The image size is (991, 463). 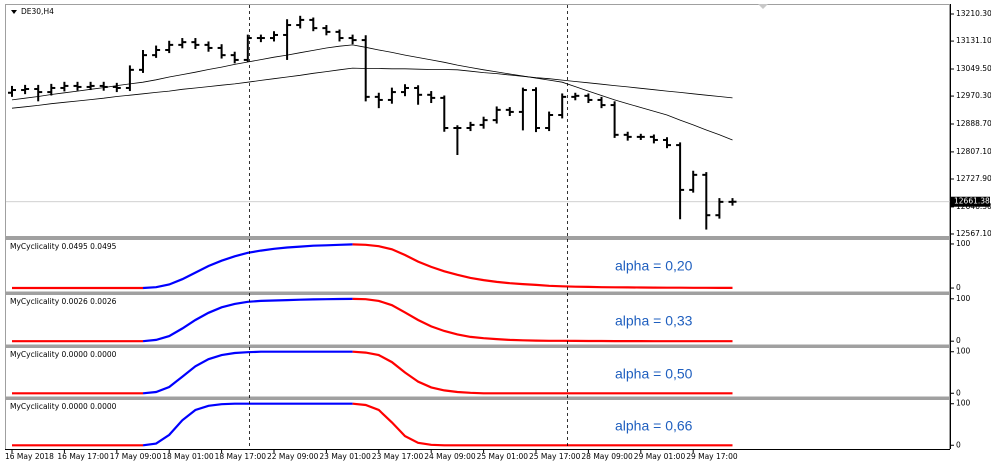 I want to click on last-price-box, so click(x=970, y=201).